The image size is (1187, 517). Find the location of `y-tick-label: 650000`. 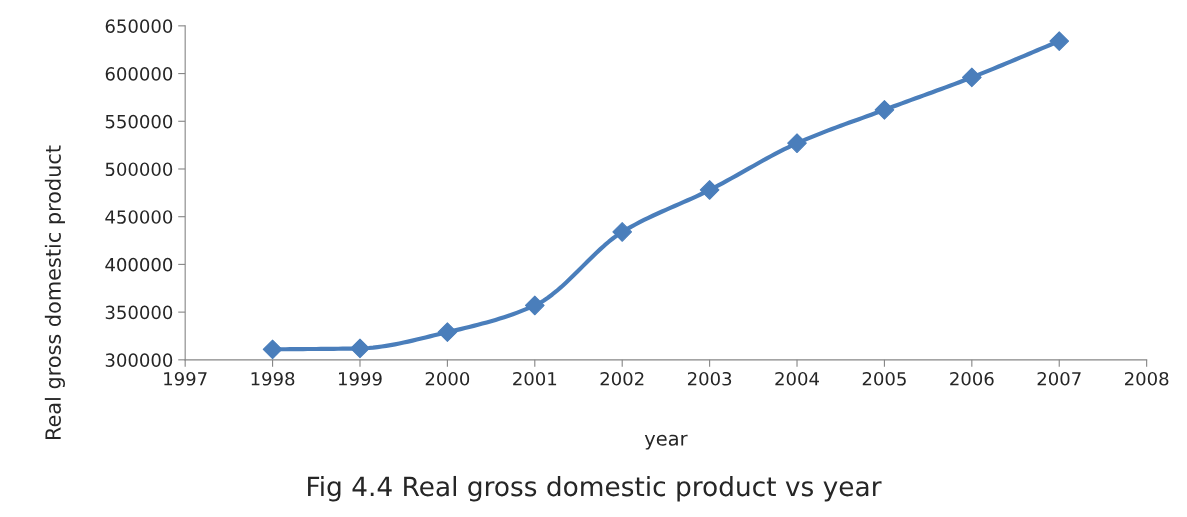

y-tick-label: 650000 is located at coordinates (139, 26).